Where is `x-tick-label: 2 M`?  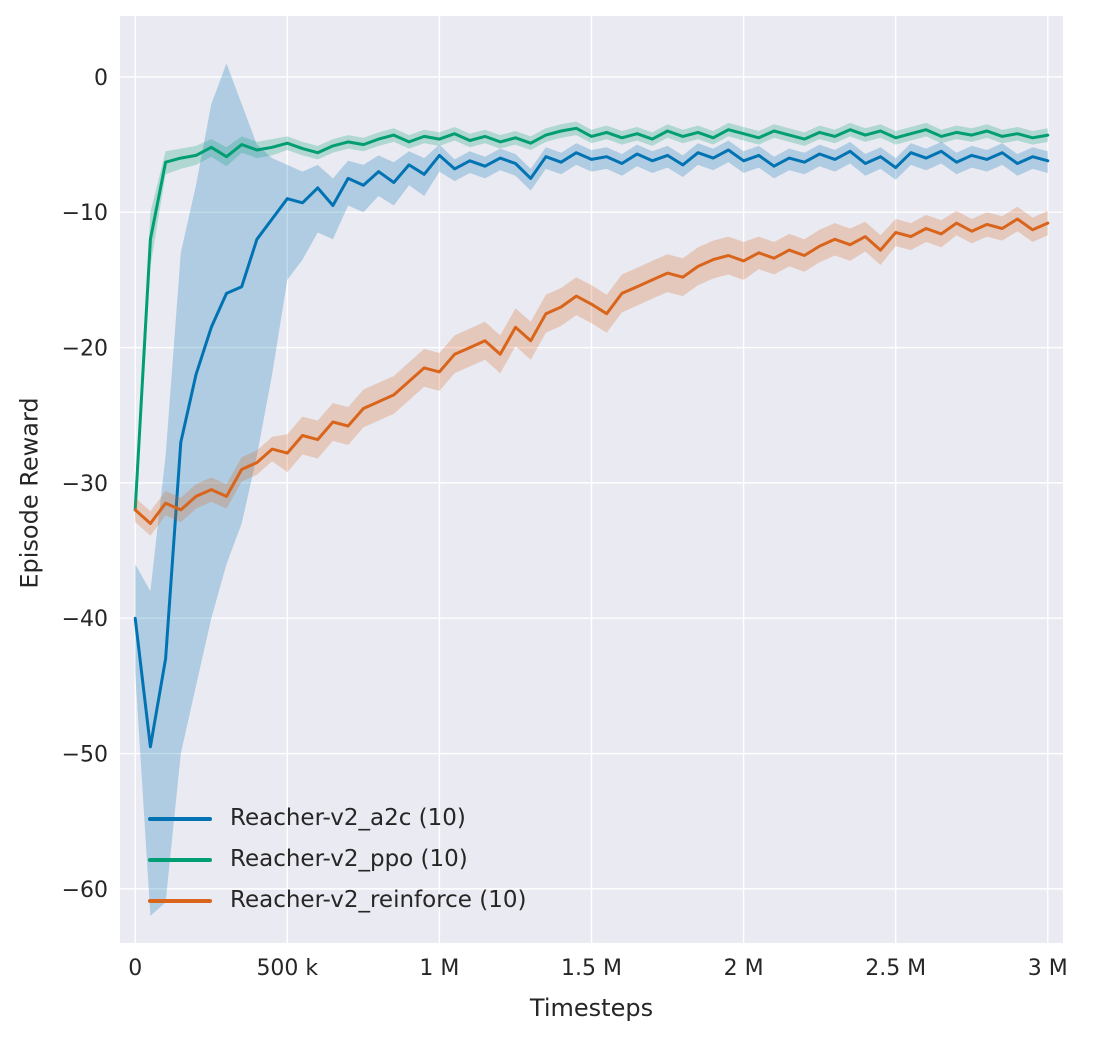 x-tick-label: 2 M is located at coordinates (744, 968).